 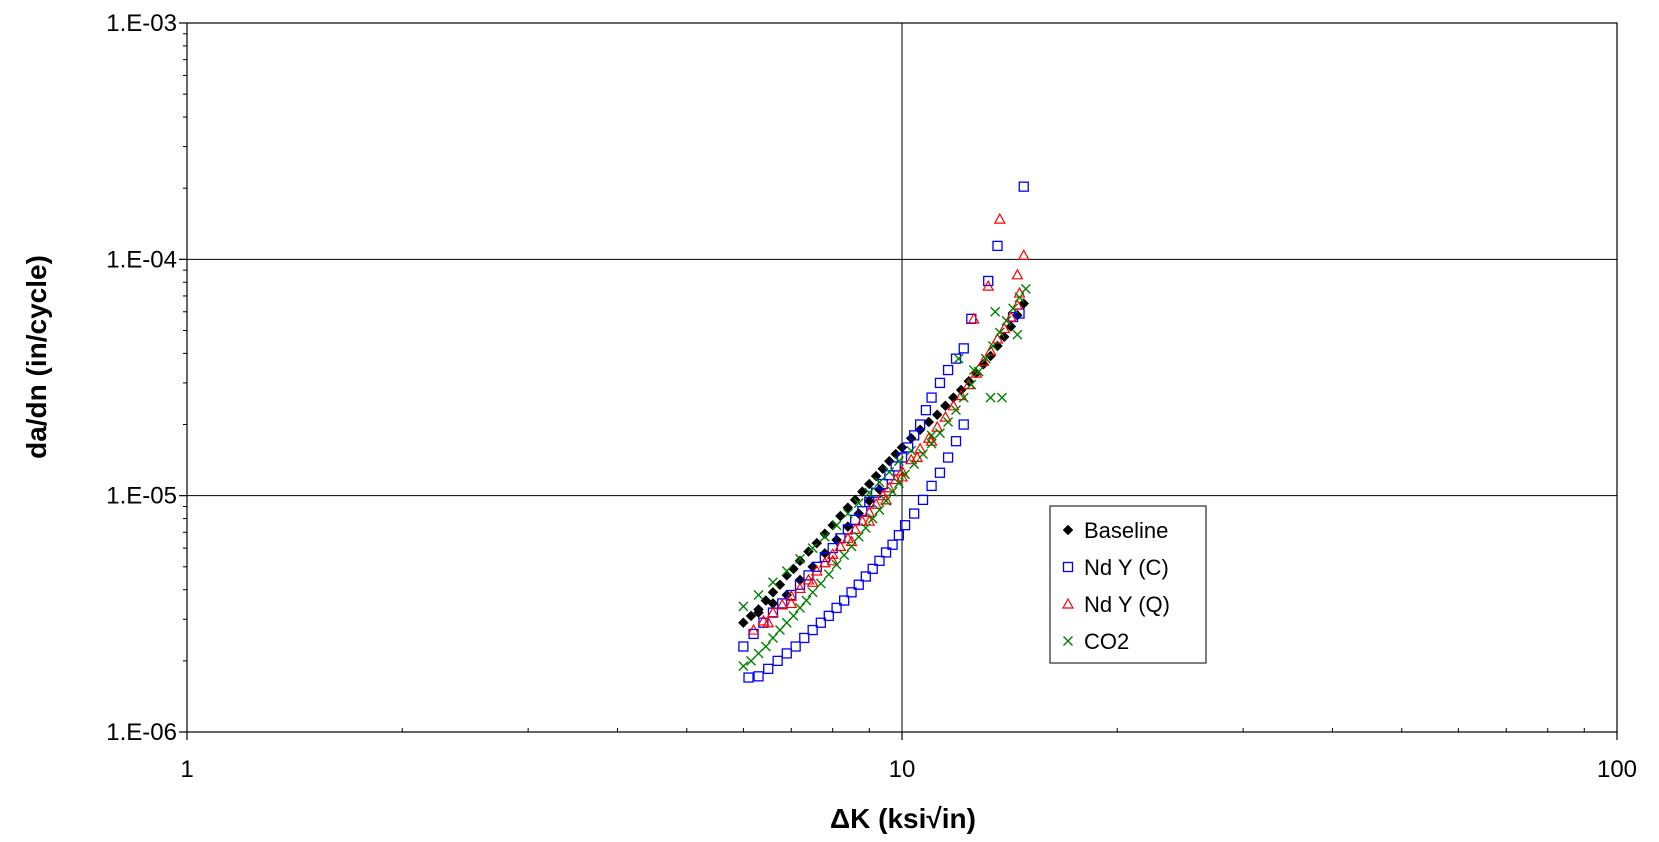 I want to click on x-tick-label: 1, so click(x=186, y=769).